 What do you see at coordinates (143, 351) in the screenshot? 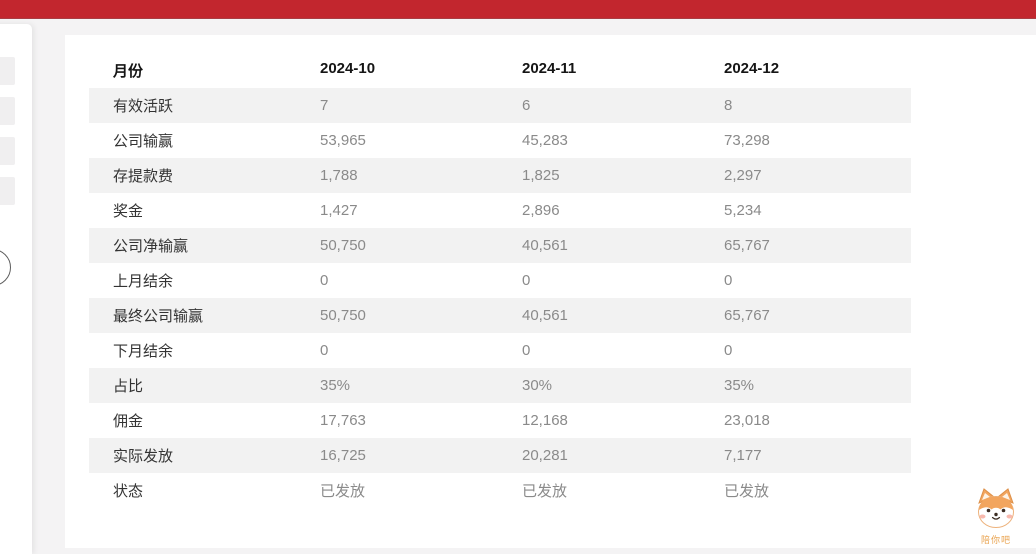
I see `row-label-cell: 下月结余` at bounding box center [143, 351].